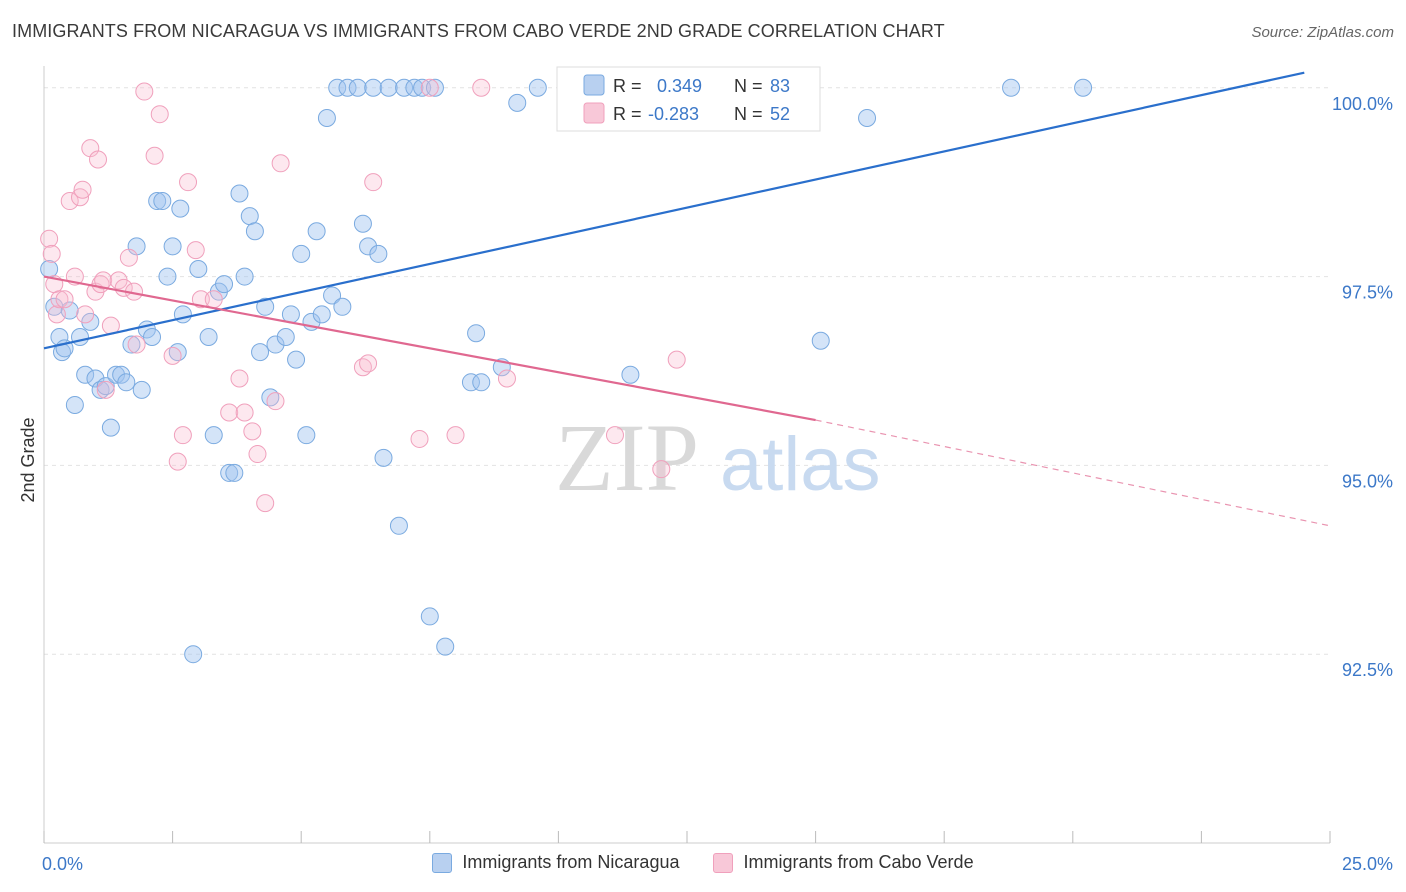 The width and height of the screenshot is (1406, 892). Describe the element at coordinates (594, 113) in the screenshot. I see `legend-swatch-caboverde` at that location.